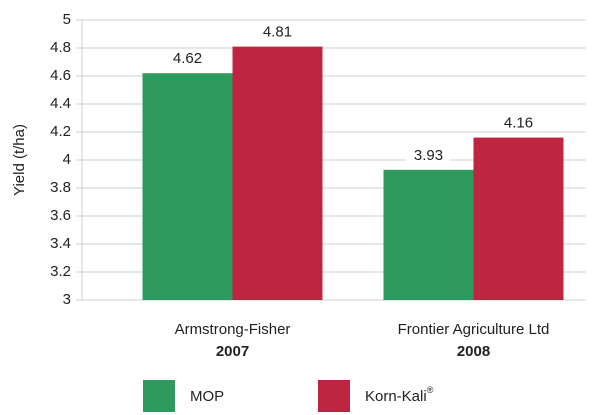  Describe the element at coordinates (60, 131) in the screenshot. I see `y-tick-label: 4.2` at that location.